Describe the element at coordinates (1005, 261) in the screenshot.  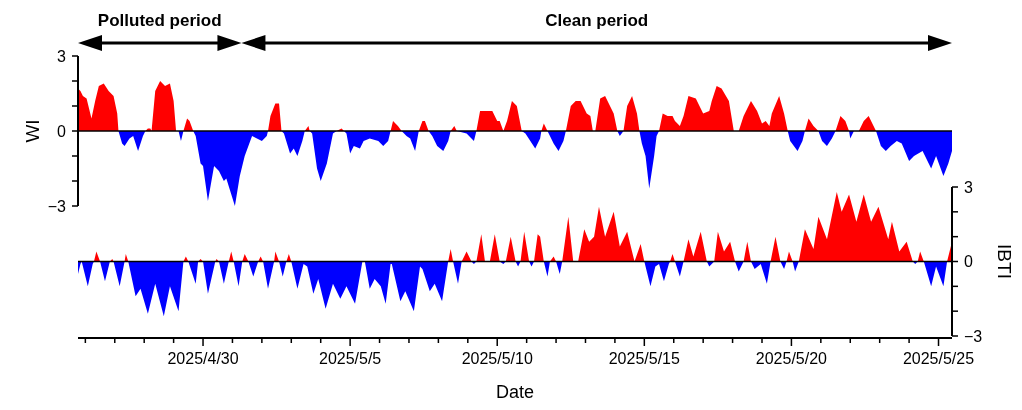
I see `y2-axis-title: IBTI` at that location.